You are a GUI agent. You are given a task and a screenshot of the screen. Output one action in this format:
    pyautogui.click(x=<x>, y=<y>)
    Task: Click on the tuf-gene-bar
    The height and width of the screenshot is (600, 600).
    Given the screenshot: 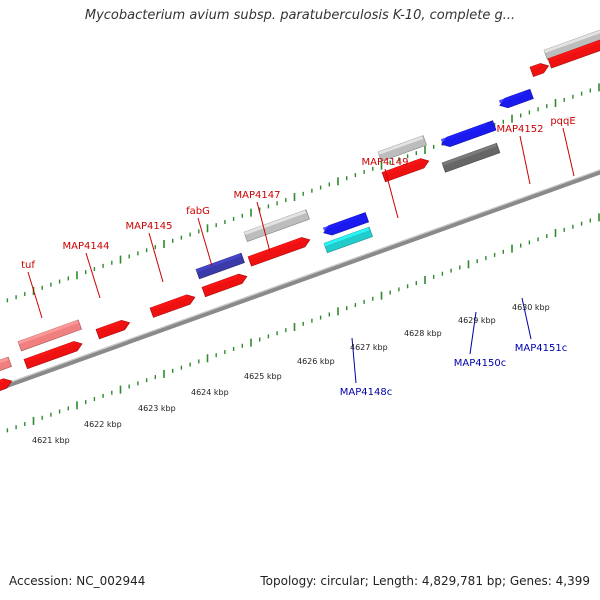 What is the action you would take?
    pyautogui.click(x=49, y=335)
    